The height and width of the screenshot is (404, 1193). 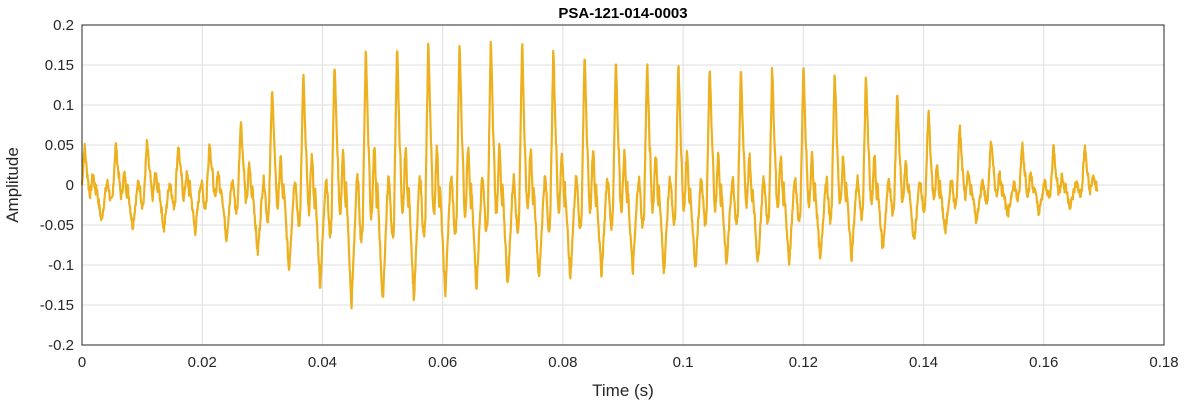 What do you see at coordinates (59, 65) in the screenshot?
I see `y-tick-label: 0.15` at bounding box center [59, 65].